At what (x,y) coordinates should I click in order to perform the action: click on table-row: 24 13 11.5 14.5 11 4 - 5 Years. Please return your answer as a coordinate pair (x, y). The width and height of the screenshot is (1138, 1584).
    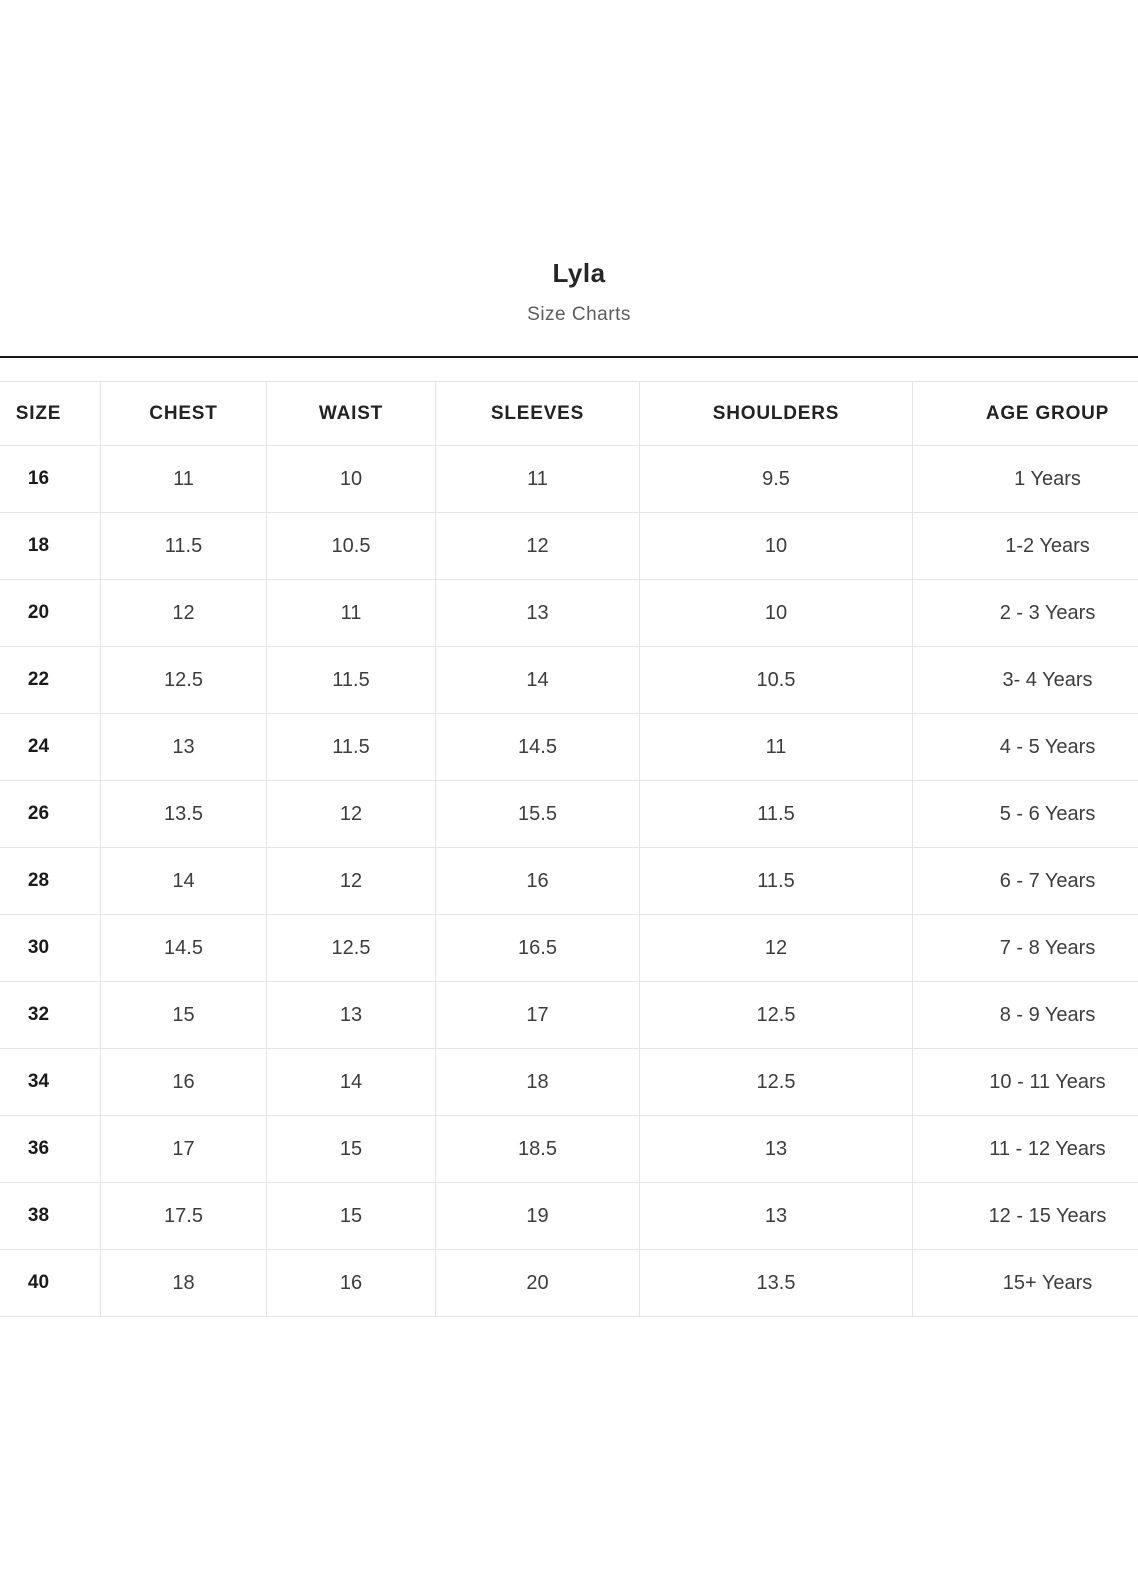
    Looking at the image, I should click on (569, 747).